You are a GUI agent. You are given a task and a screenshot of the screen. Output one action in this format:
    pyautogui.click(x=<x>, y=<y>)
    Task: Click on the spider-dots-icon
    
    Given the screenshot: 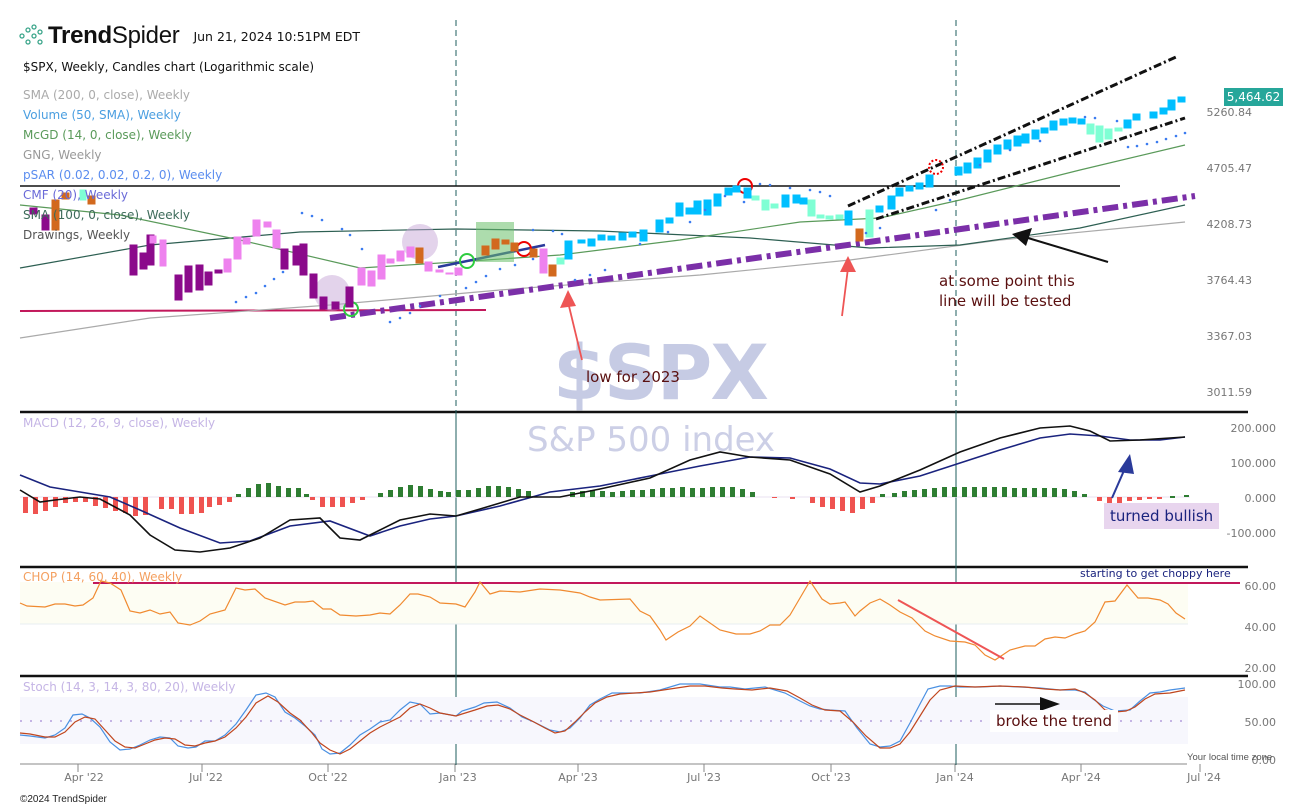 What is the action you would take?
    pyautogui.click(x=31, y=34)
    